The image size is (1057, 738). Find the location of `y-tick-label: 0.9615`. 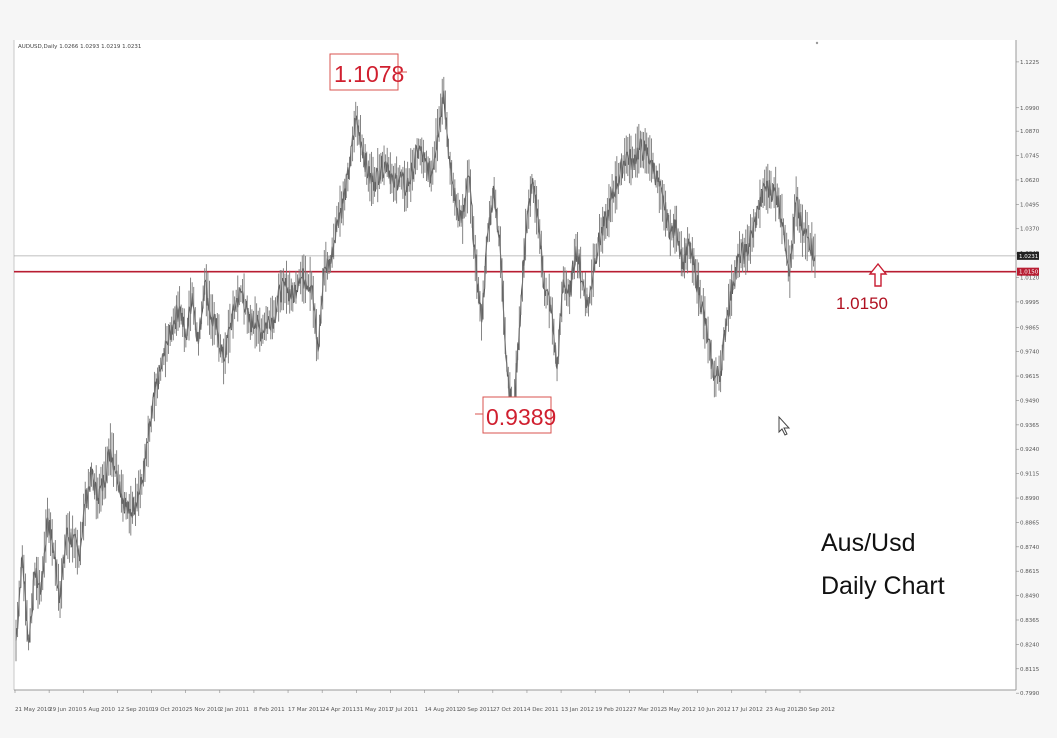

y-tick-label: 0.9615 is located at coordinates (1030, 377).